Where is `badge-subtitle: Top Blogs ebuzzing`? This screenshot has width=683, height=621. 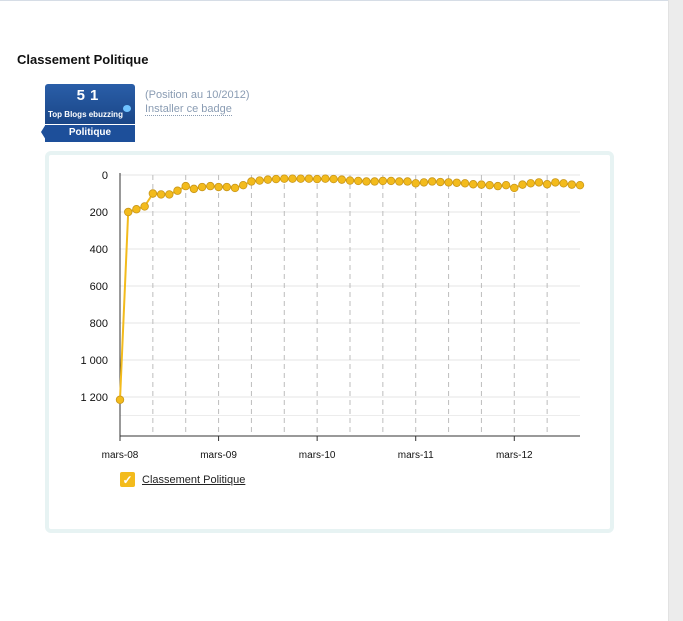 badge-subtitle: Top Blogs ebuzzing is located at coordinates (85, 114).